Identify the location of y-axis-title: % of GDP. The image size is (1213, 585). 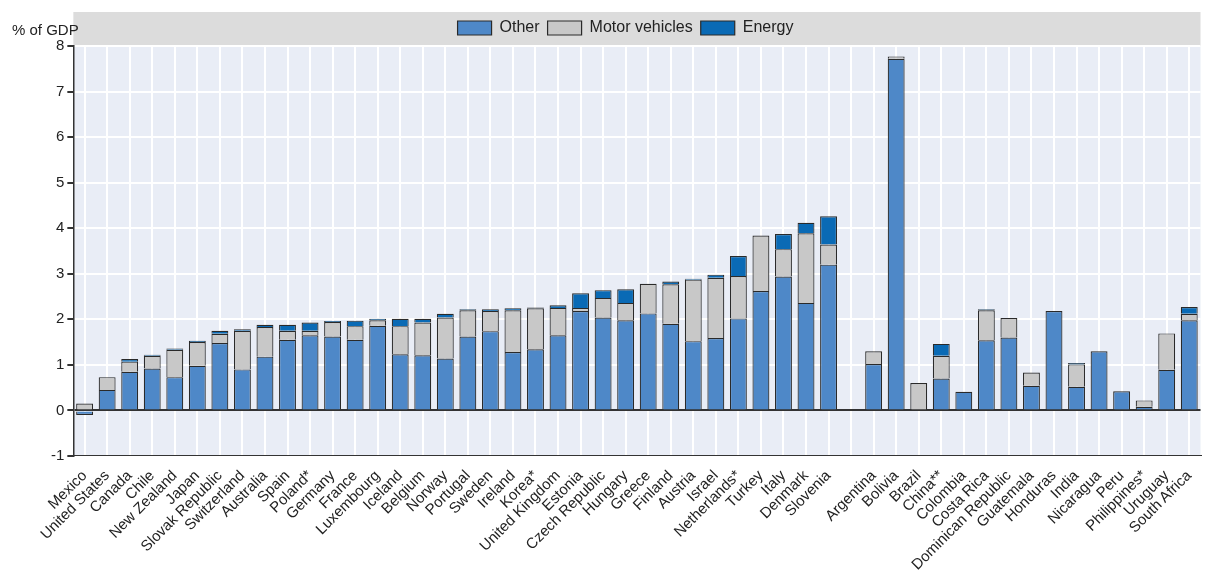
(45, 29).